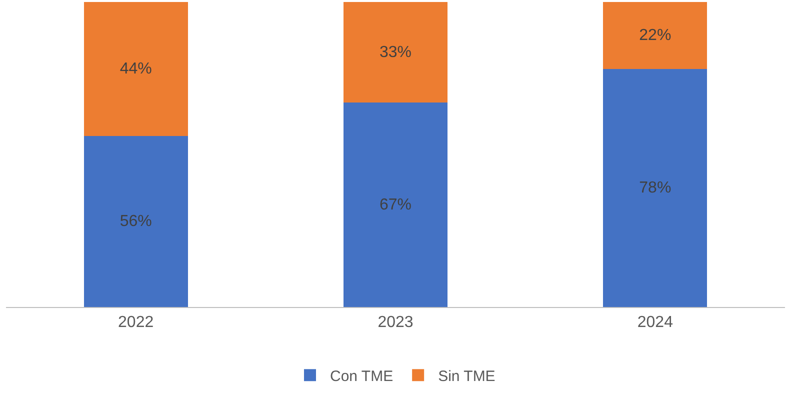 This screenshot has height=394, width=791. Describe the element at coordinates (362, 376) in the screenshot. I see `legend-label: Con TME` at that location.